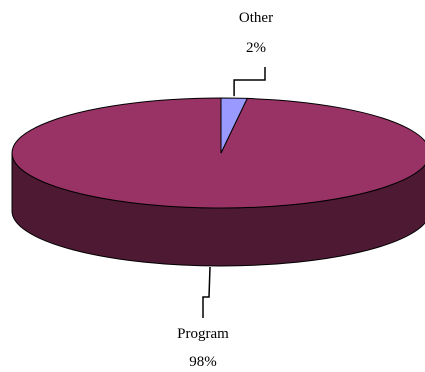 The width and height of the screenshot is (425, 372). Describe the element at coordinates (256, 18) in the screenshot. I see `slice-label-other: Other` at that location.